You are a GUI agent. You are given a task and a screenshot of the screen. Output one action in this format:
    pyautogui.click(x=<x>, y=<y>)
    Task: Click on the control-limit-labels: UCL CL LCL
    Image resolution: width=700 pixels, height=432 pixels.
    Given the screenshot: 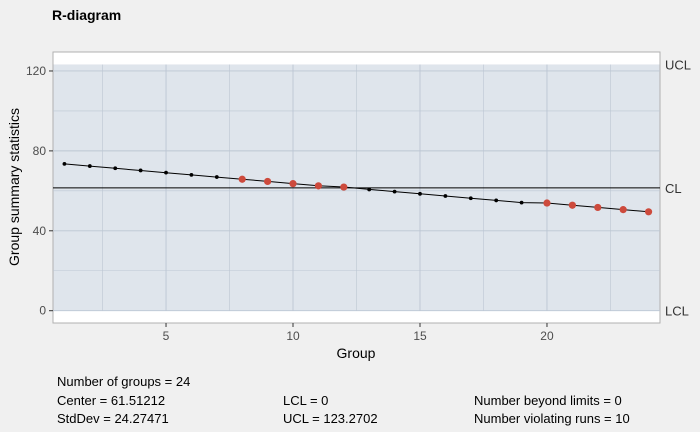 What is the action you would take?
    pyautogui.click(x=678, y=187)
    